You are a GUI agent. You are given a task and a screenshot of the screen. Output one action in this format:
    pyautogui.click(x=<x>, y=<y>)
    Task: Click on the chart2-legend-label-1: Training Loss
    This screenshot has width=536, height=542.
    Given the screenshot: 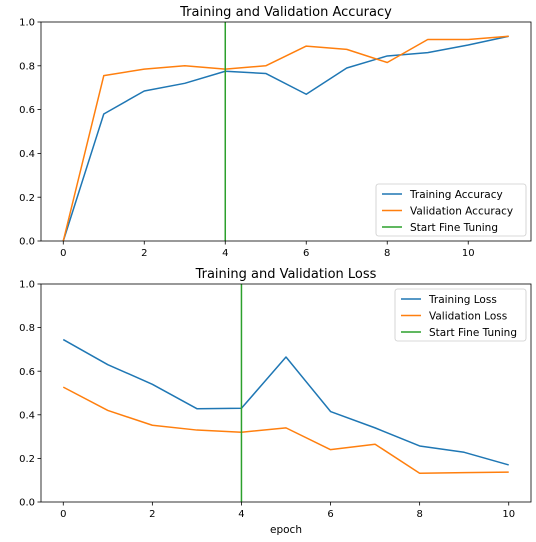 What is the action you would take?
    pyautogui.click(x=462, y=300)
    